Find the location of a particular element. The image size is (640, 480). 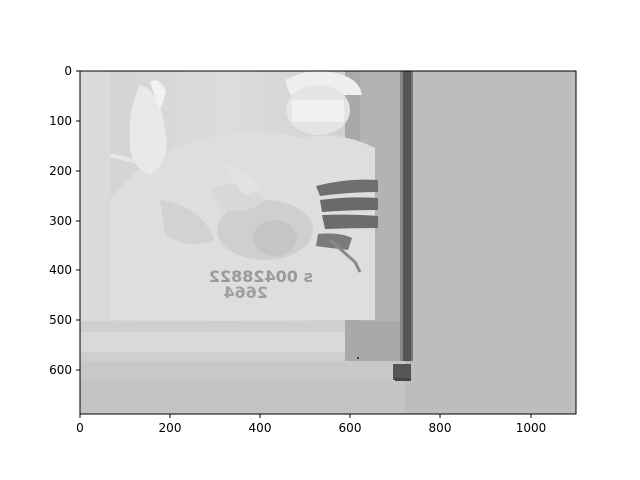

newborn-icon is located at coordinates (236, 212).